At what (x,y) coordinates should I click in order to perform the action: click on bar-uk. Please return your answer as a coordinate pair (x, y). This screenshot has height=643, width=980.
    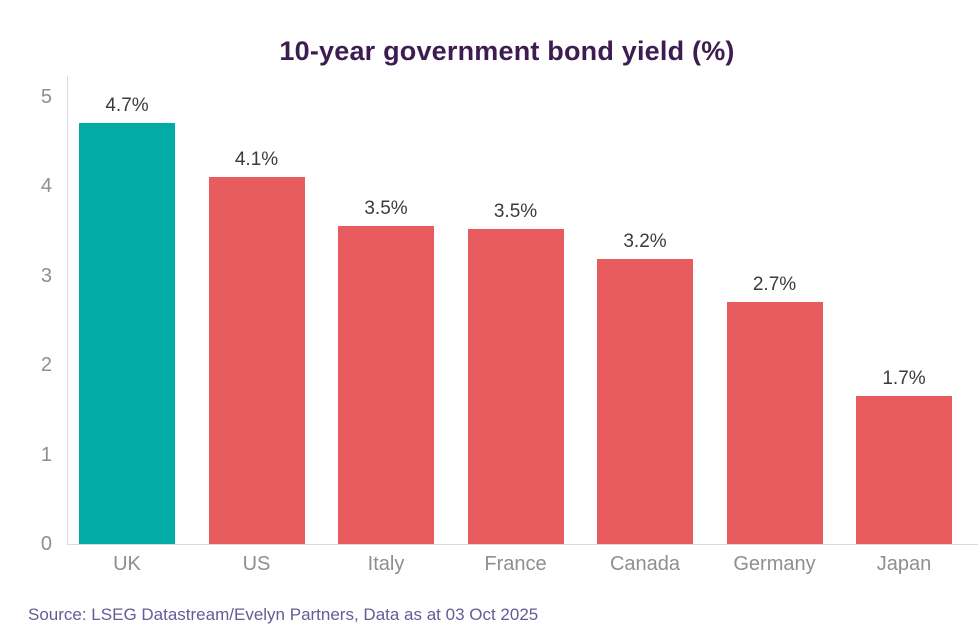
    Looking at the image, I should click on (127, 333).